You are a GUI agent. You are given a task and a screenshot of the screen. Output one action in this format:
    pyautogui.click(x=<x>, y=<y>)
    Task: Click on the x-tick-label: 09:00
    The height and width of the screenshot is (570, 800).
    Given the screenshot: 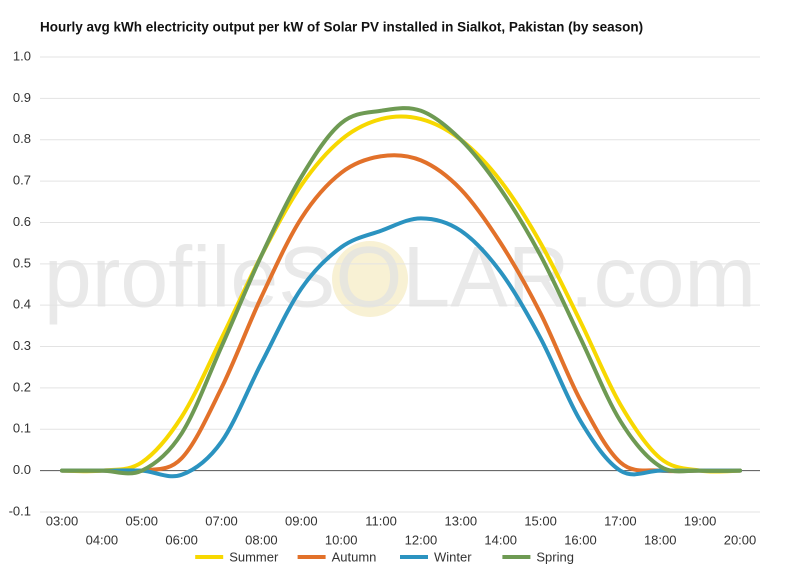 What is the action you would take?
    pyautogui.click(x=301, y=520)
    